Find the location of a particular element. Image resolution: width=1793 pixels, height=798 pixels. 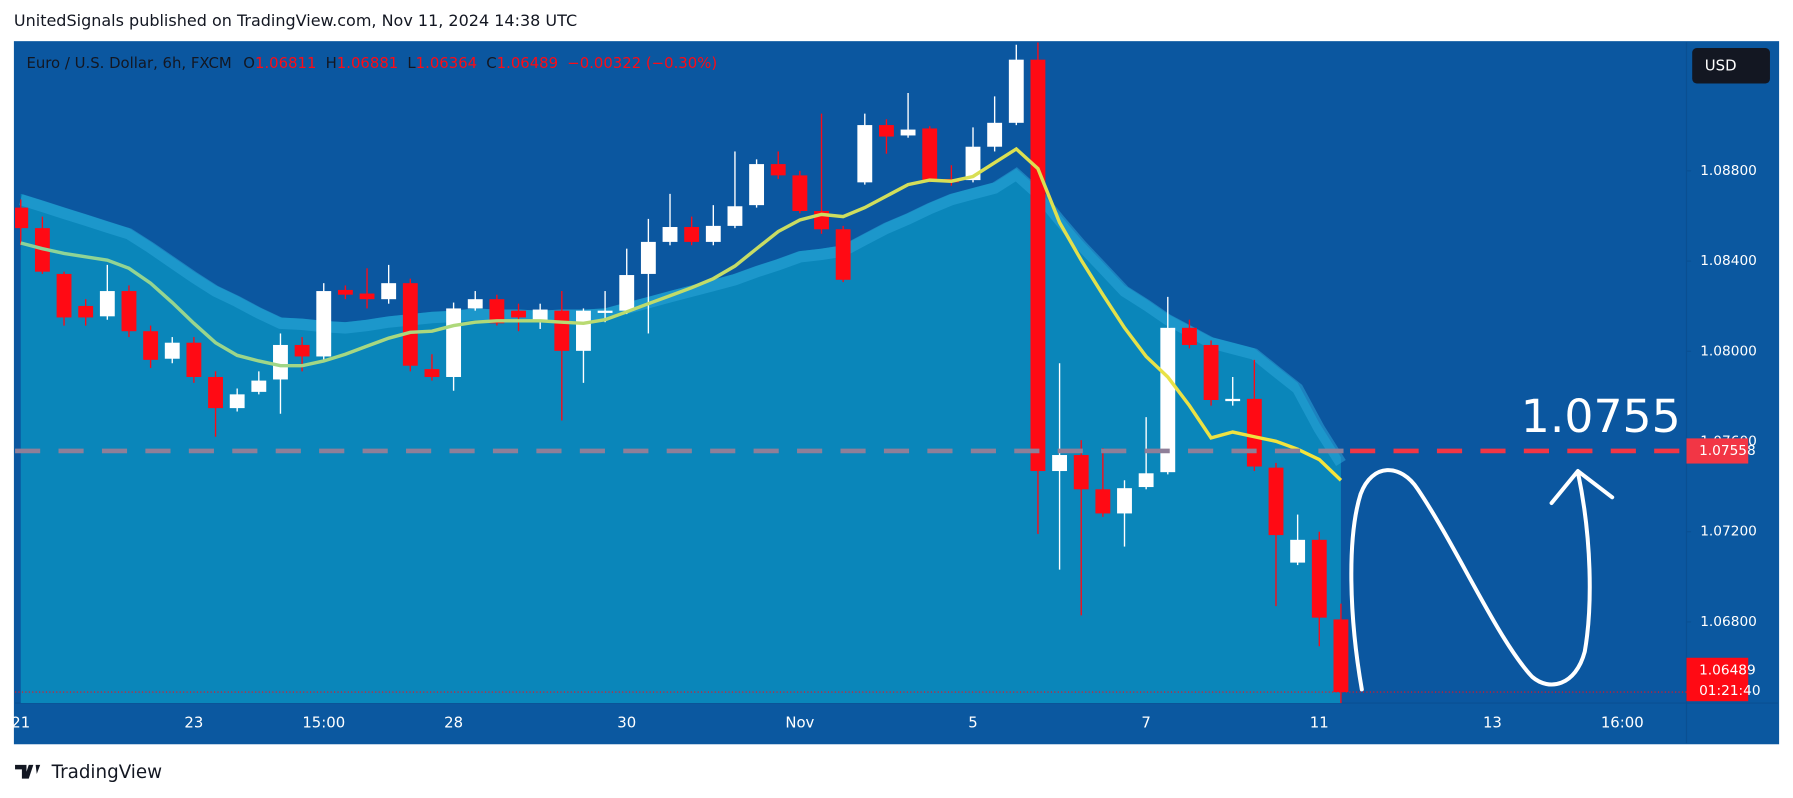

x-tick-label: 21 is located at coordinates (20, 723).